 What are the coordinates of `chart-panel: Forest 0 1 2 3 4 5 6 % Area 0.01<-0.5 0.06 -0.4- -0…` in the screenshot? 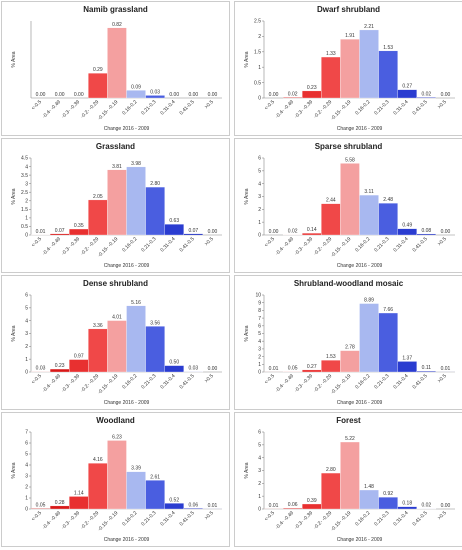 It's located at (348, 479).